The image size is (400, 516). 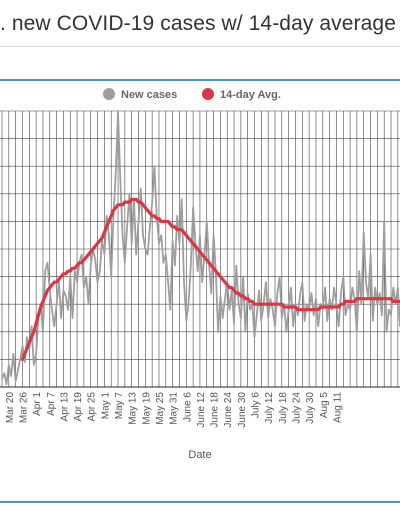 I want to click on legend: New cases 14-day Avg., so click(x=192, y=94).